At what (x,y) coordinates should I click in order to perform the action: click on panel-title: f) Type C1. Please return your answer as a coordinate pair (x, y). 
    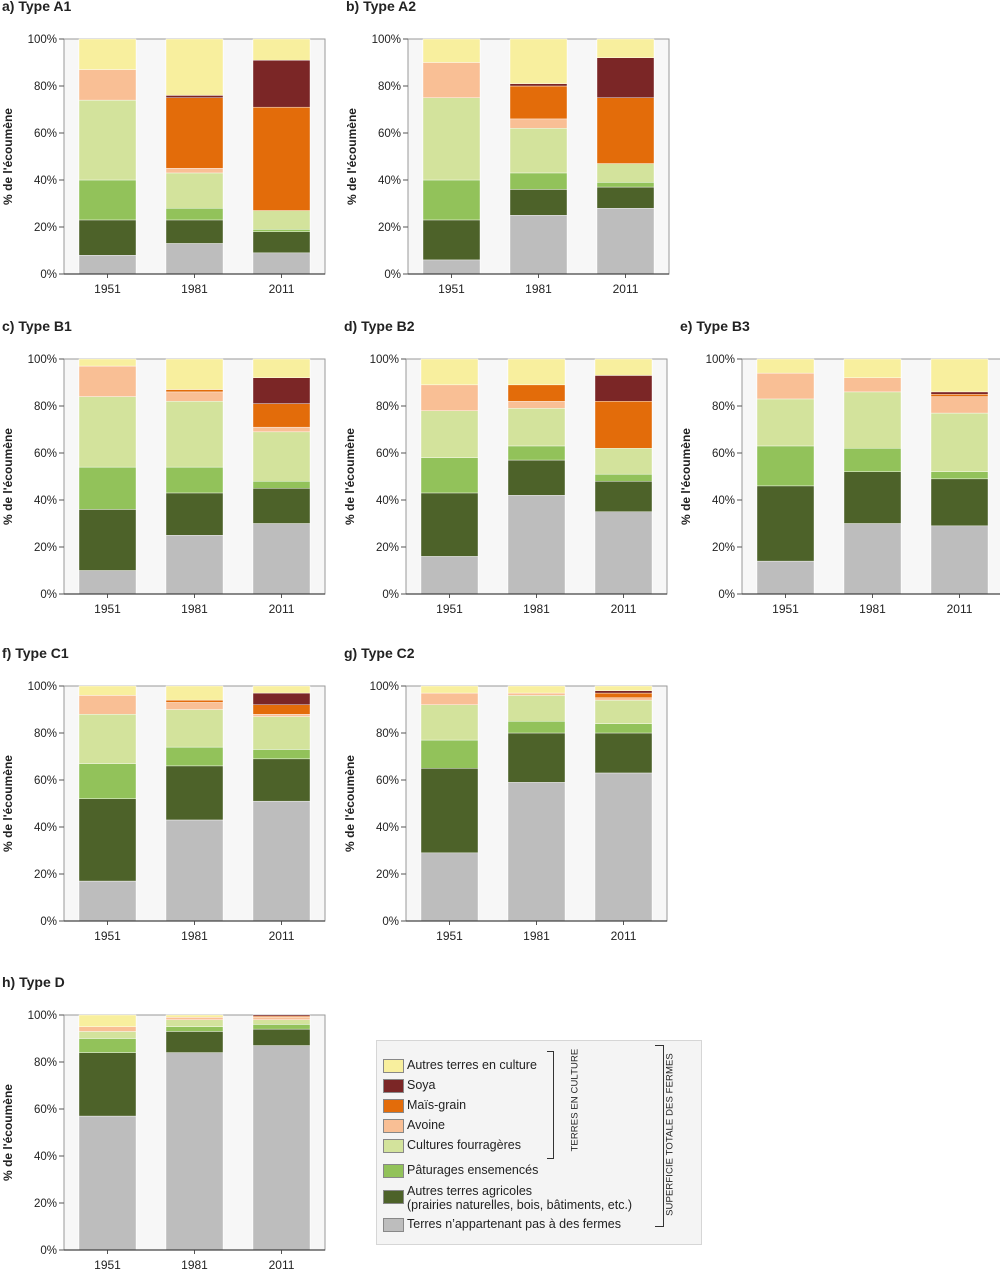
    Looking at the image, I should click on (35, 653).